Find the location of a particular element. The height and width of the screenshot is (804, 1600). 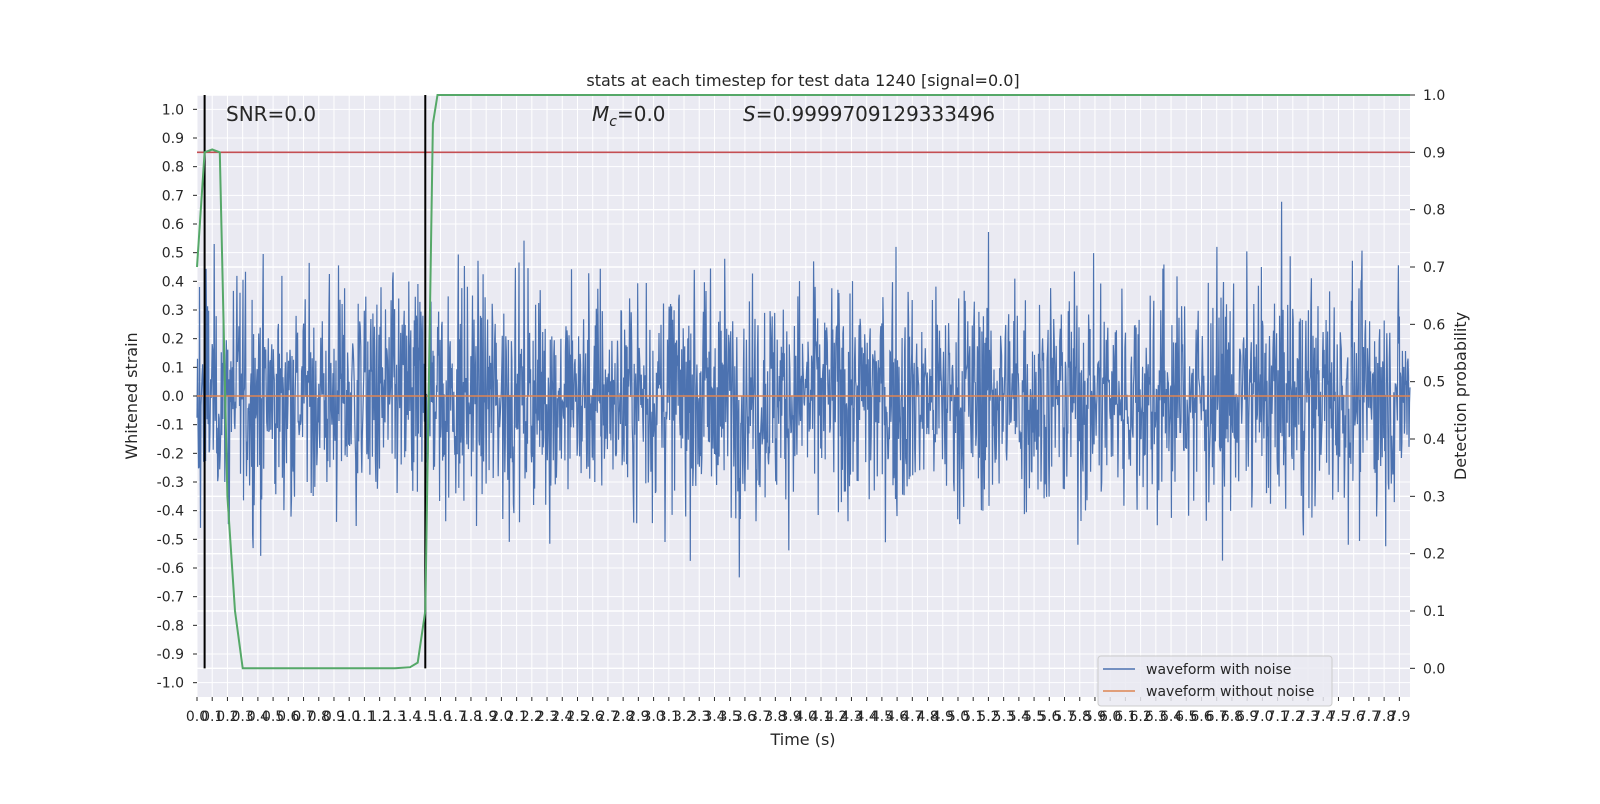

x-tick-label: 6.4 is located at coordinates (1171, 717).